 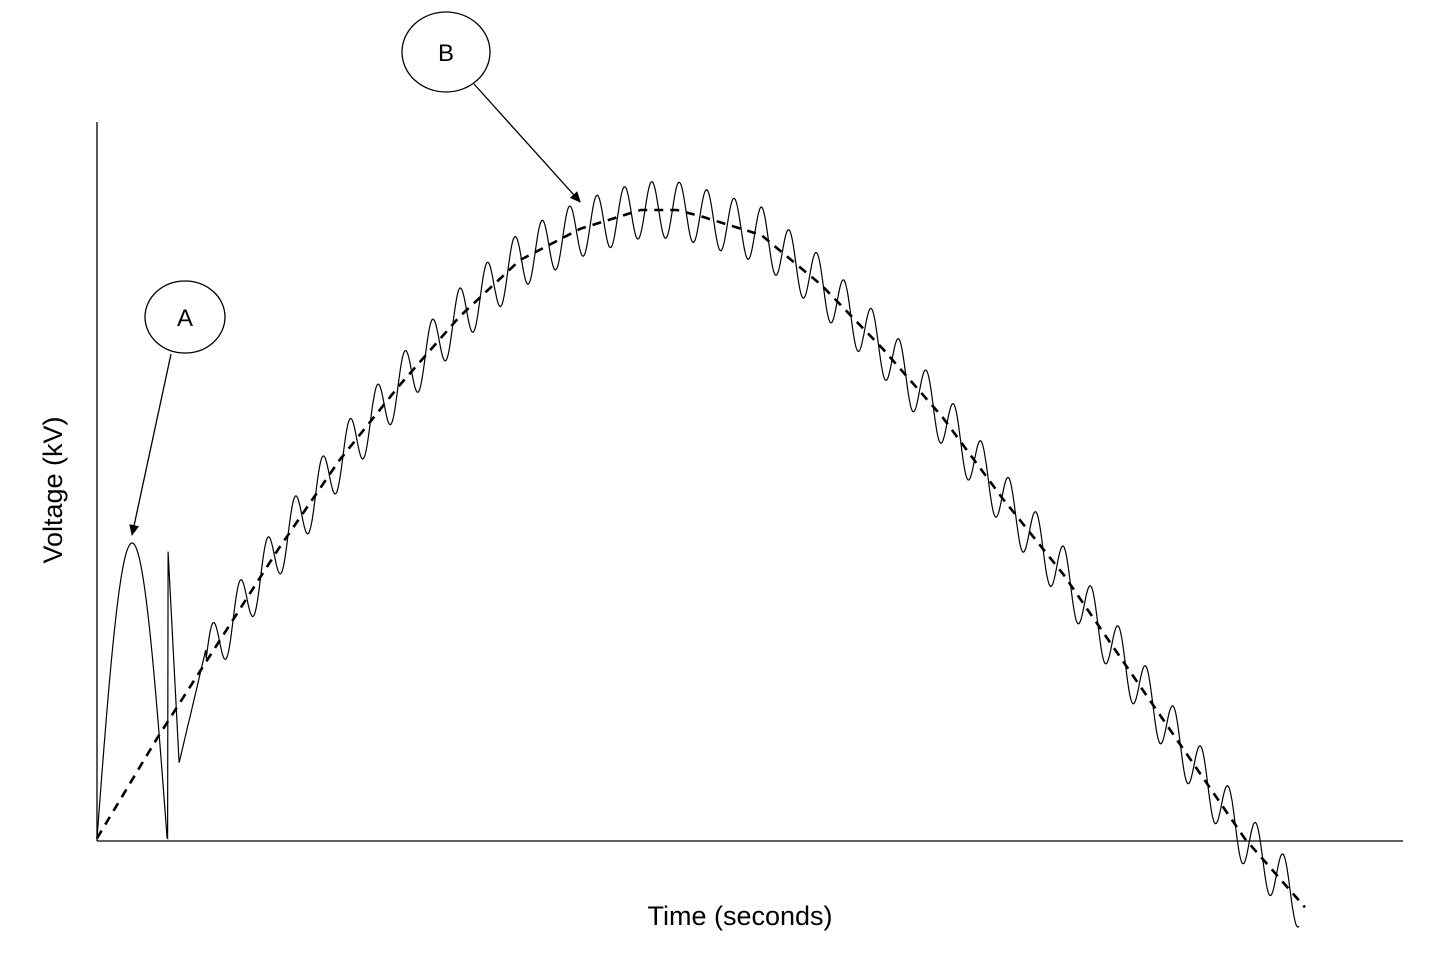 I want to click on y-axis-label: Voltage (kV), so click(x=53, y=489).